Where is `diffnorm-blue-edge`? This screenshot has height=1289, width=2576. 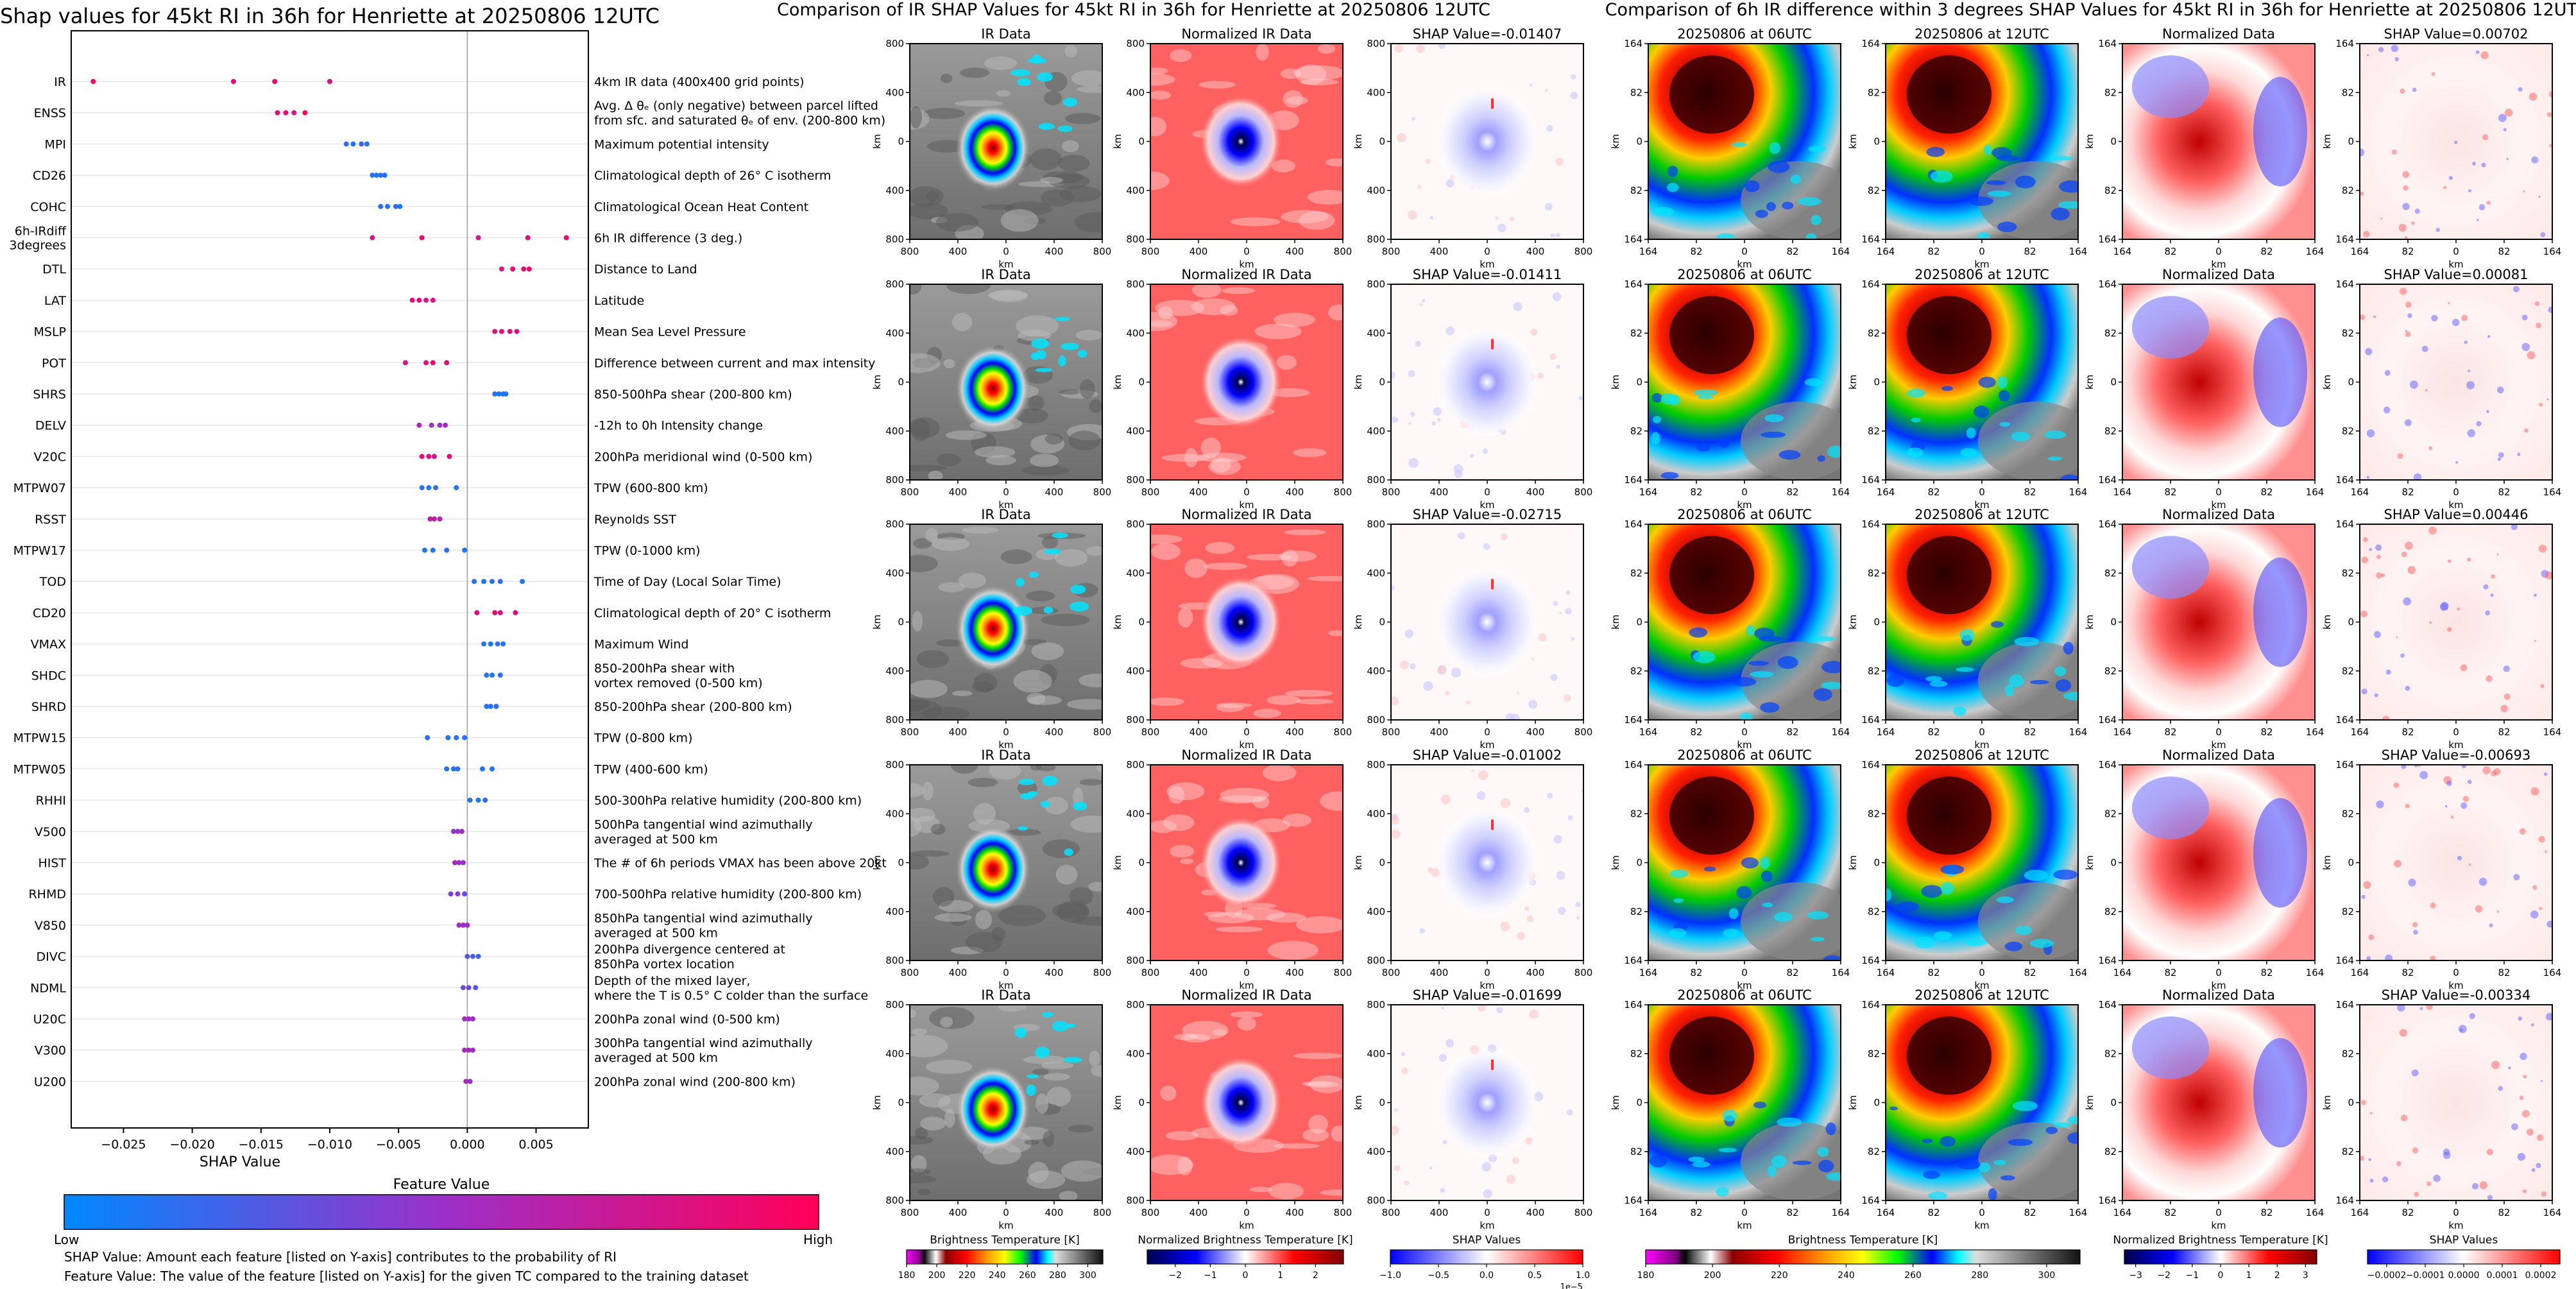 diffnorm-blue-edge is located at coordinates (2280, 131).